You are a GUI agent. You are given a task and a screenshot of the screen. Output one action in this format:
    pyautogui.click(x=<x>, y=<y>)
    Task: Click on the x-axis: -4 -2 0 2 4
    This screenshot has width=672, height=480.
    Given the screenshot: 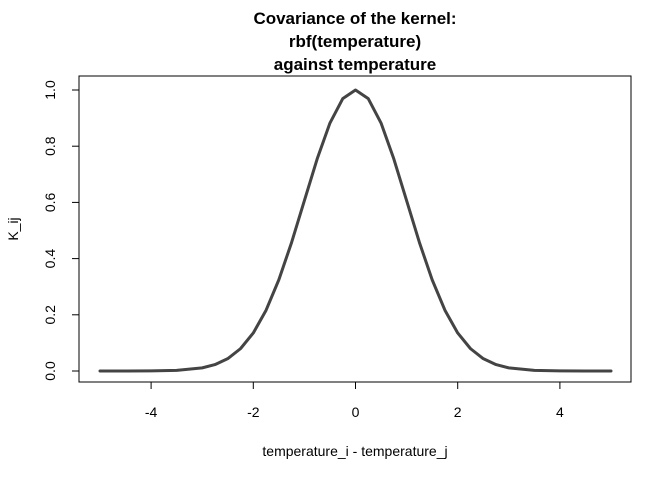 What is the action you would take?
    pyautogui.click(x=354, y=401)
    